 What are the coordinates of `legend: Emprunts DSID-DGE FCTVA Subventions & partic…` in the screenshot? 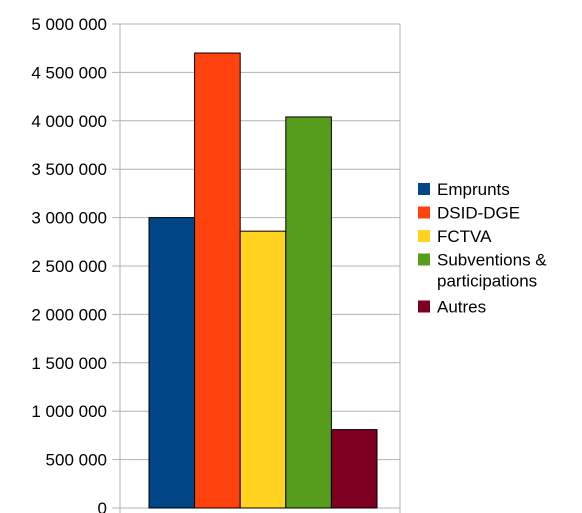 It's located at (482, 248).